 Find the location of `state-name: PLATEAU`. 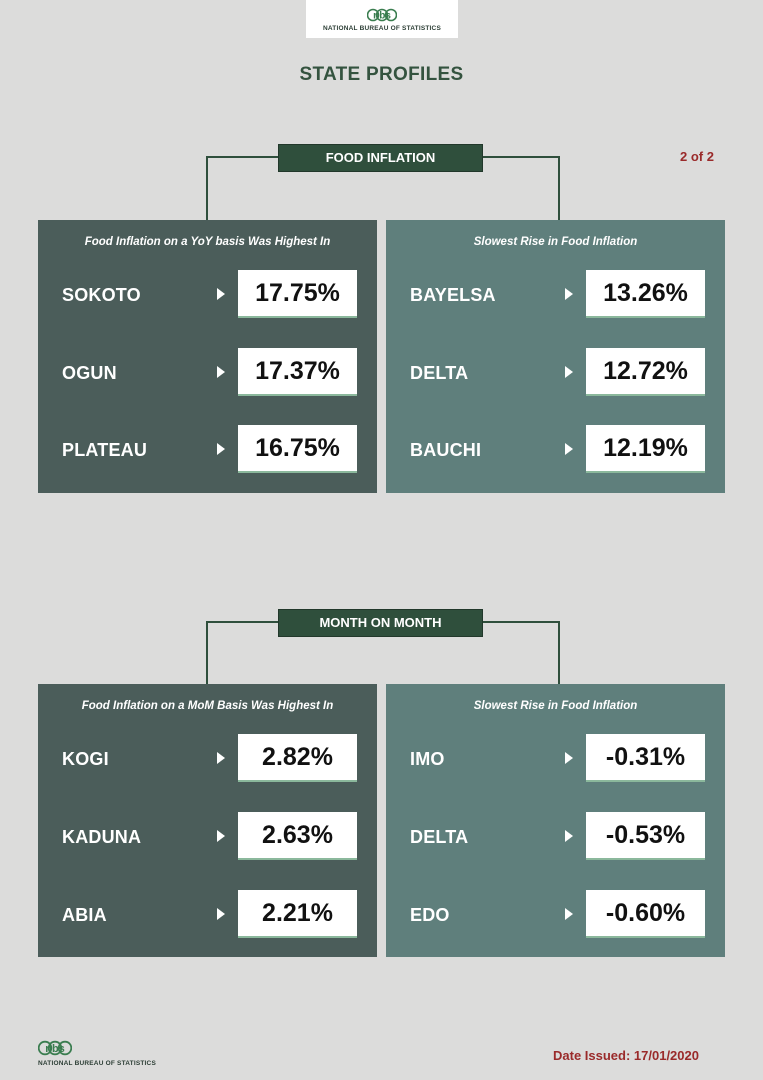

state-name: PLATEAU is located at coordinates (105, 450).